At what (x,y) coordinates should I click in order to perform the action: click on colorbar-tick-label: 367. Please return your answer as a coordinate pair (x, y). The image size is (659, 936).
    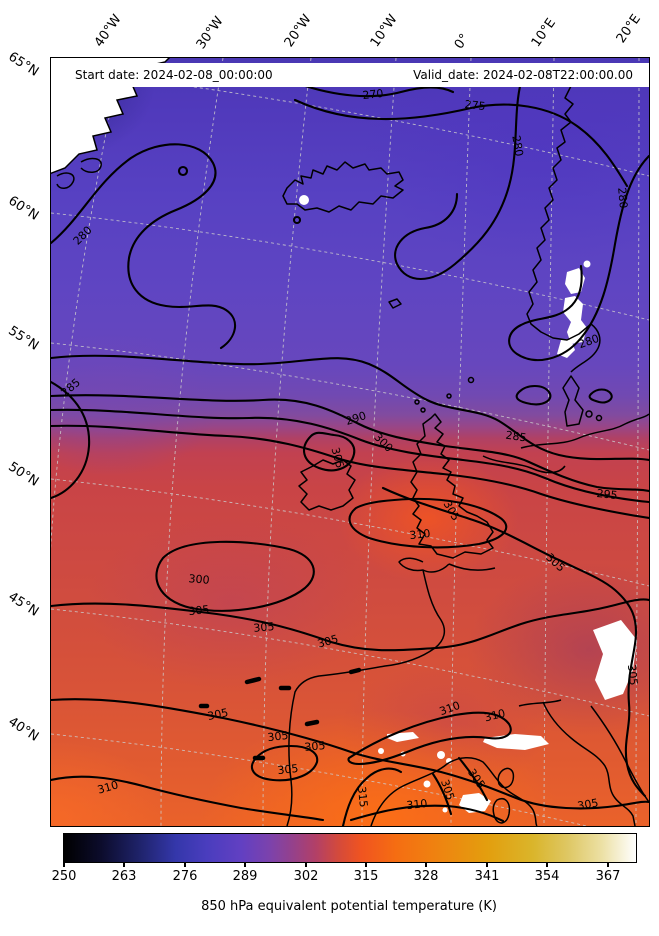
    Looking at the image, I should click on (608, 876).